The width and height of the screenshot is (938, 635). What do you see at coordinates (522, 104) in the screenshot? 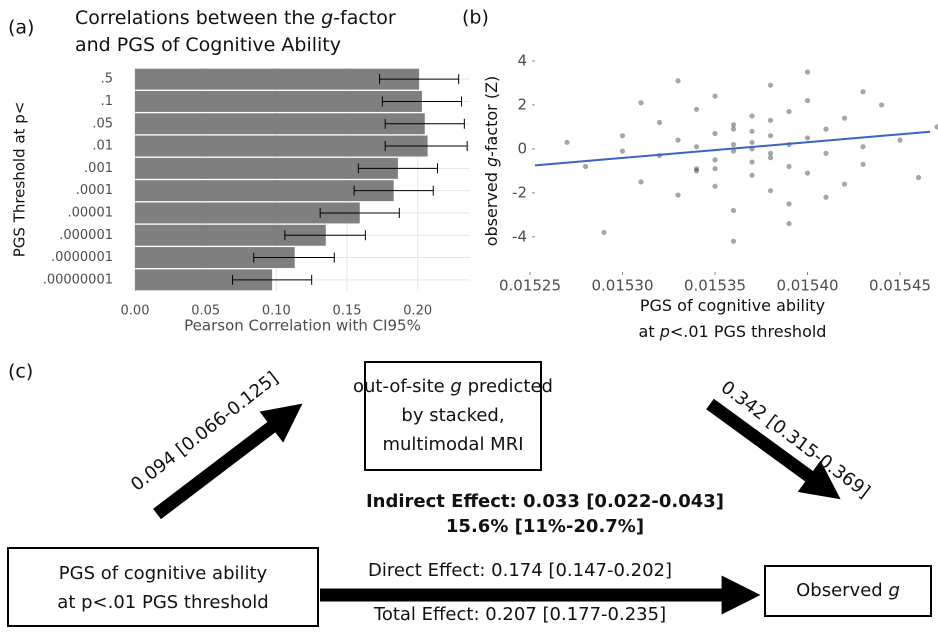
I see `y-tick-label: 2` at bounding box center [522, 104].